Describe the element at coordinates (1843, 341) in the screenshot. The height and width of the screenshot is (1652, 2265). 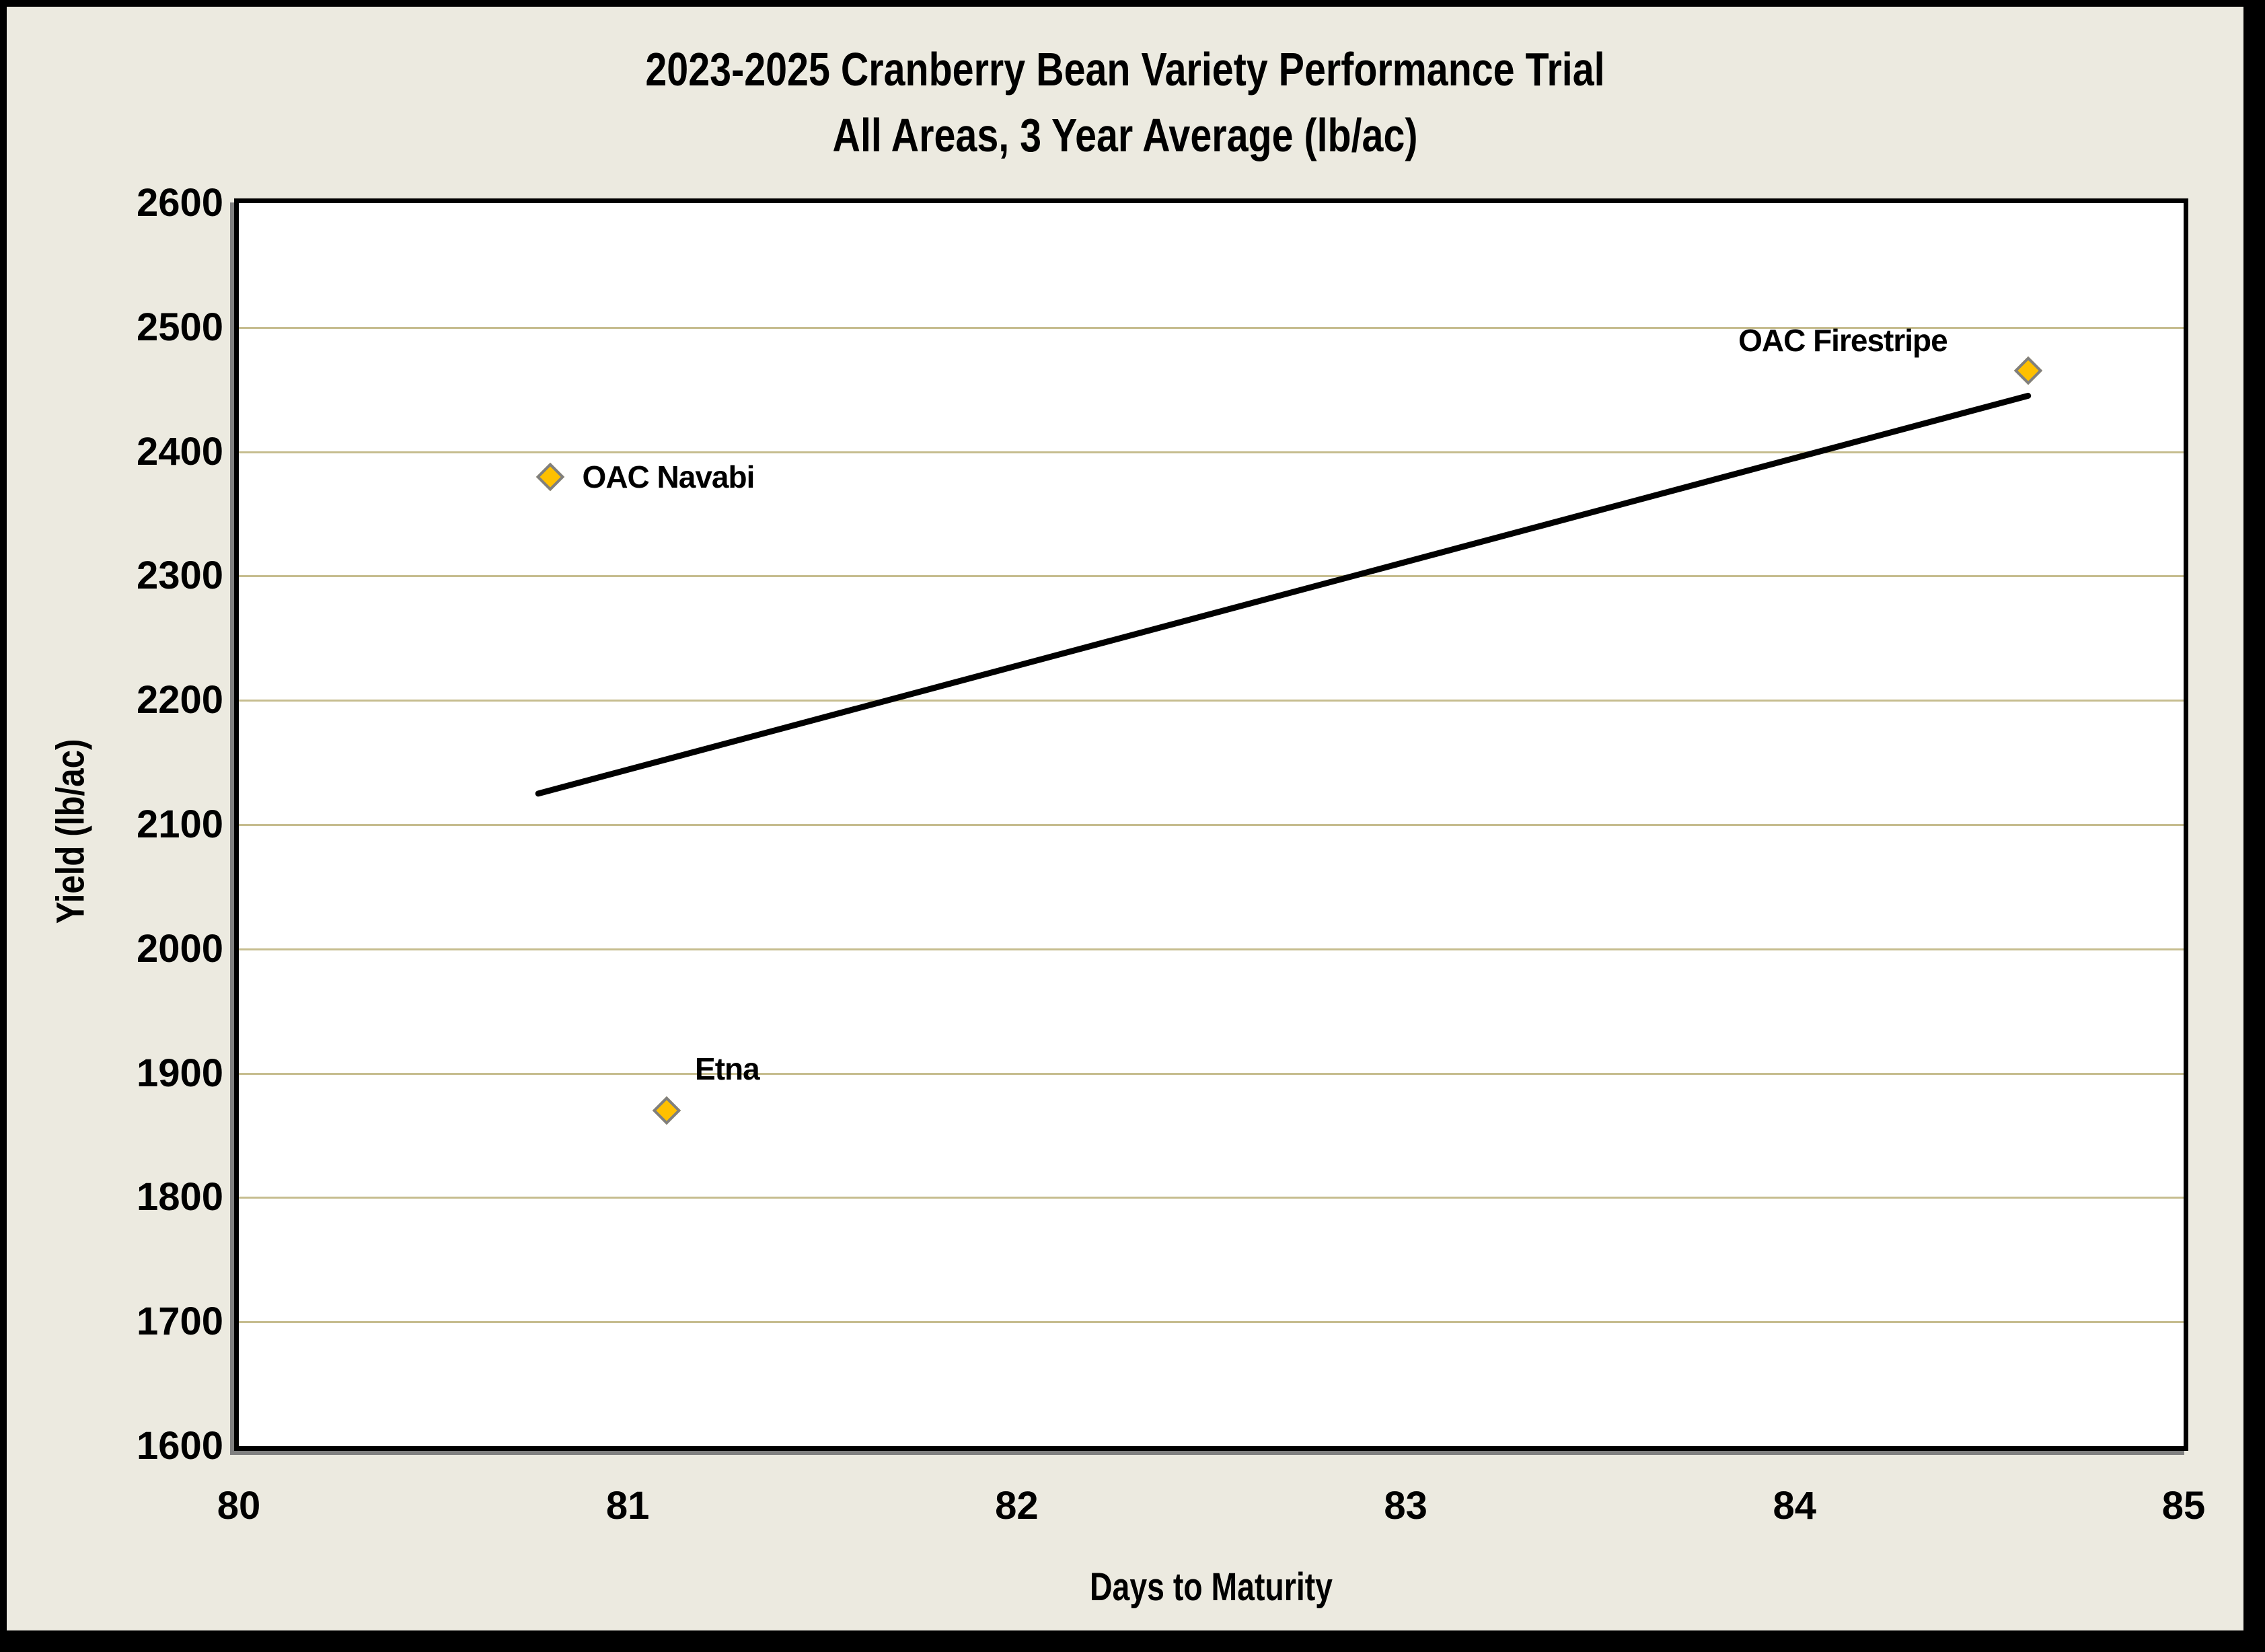
I see `data-point-label-2: OAC Firestripe` at that location.